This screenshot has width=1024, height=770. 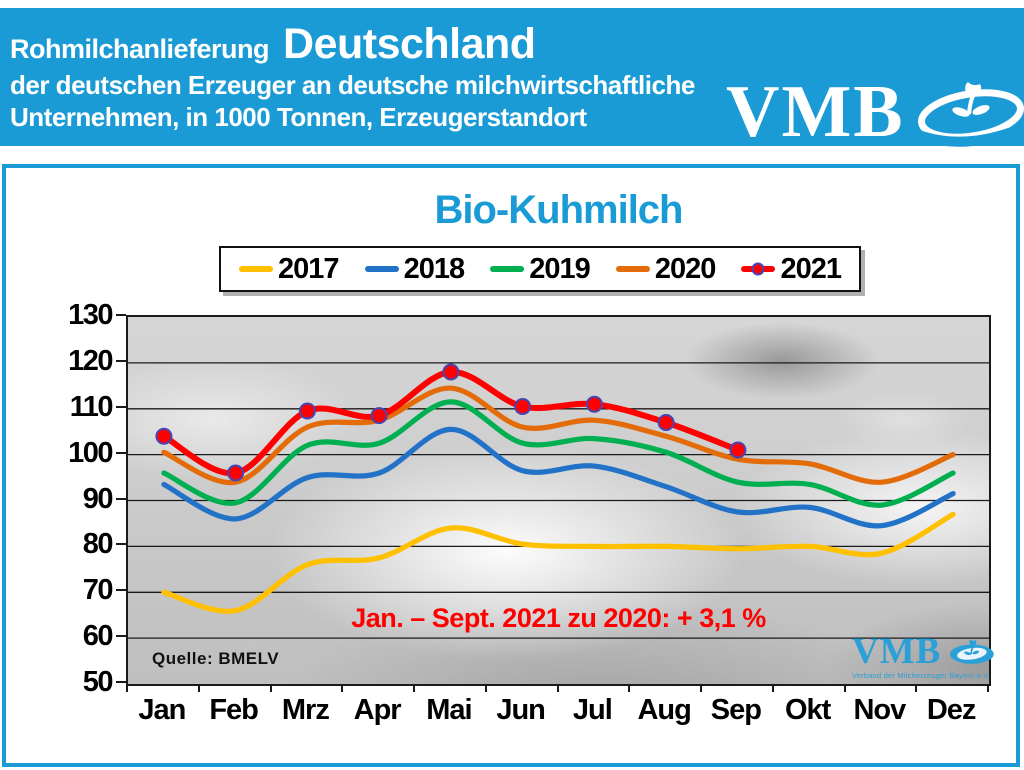 What do you see at coordinates (811, 268) in the screenshot?
I see `legend-label-2021: 2021` at bounding box center [811, 268].